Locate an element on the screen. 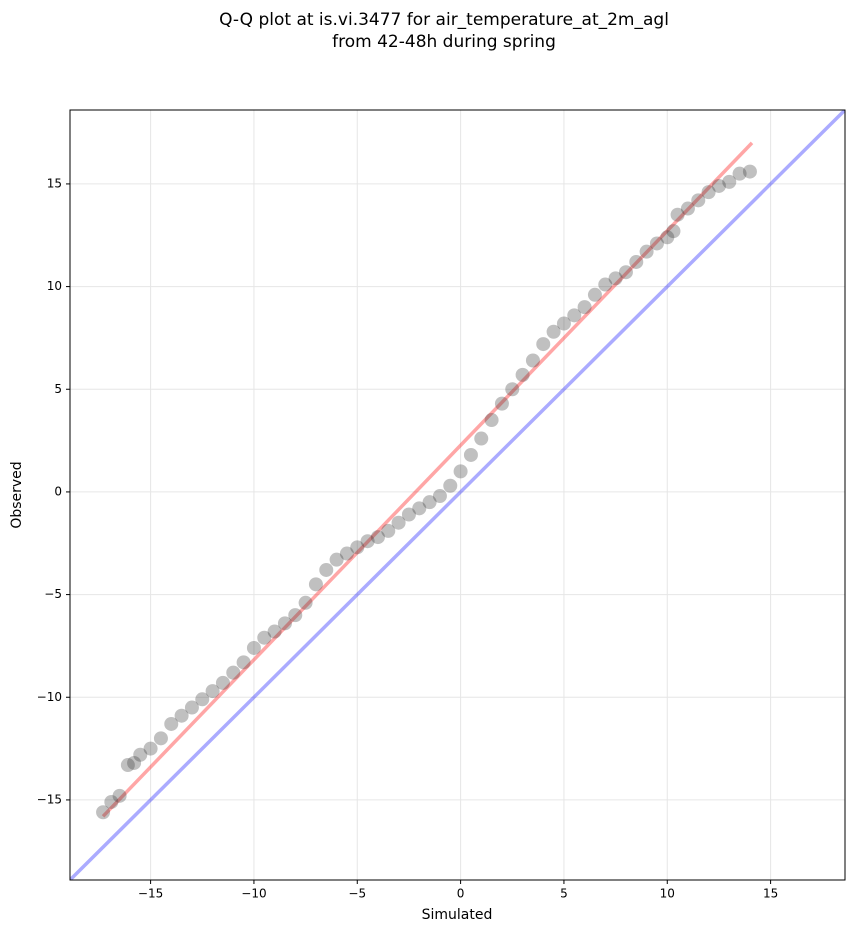 The width and height of the screenshot is (854, 938). y-axis-label: Observed is located at coordinates (17, 494).